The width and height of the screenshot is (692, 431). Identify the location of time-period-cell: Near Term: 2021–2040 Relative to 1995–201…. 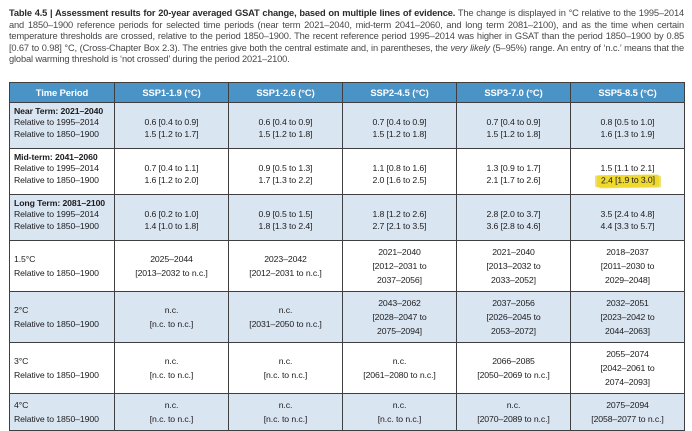
(62, 125).